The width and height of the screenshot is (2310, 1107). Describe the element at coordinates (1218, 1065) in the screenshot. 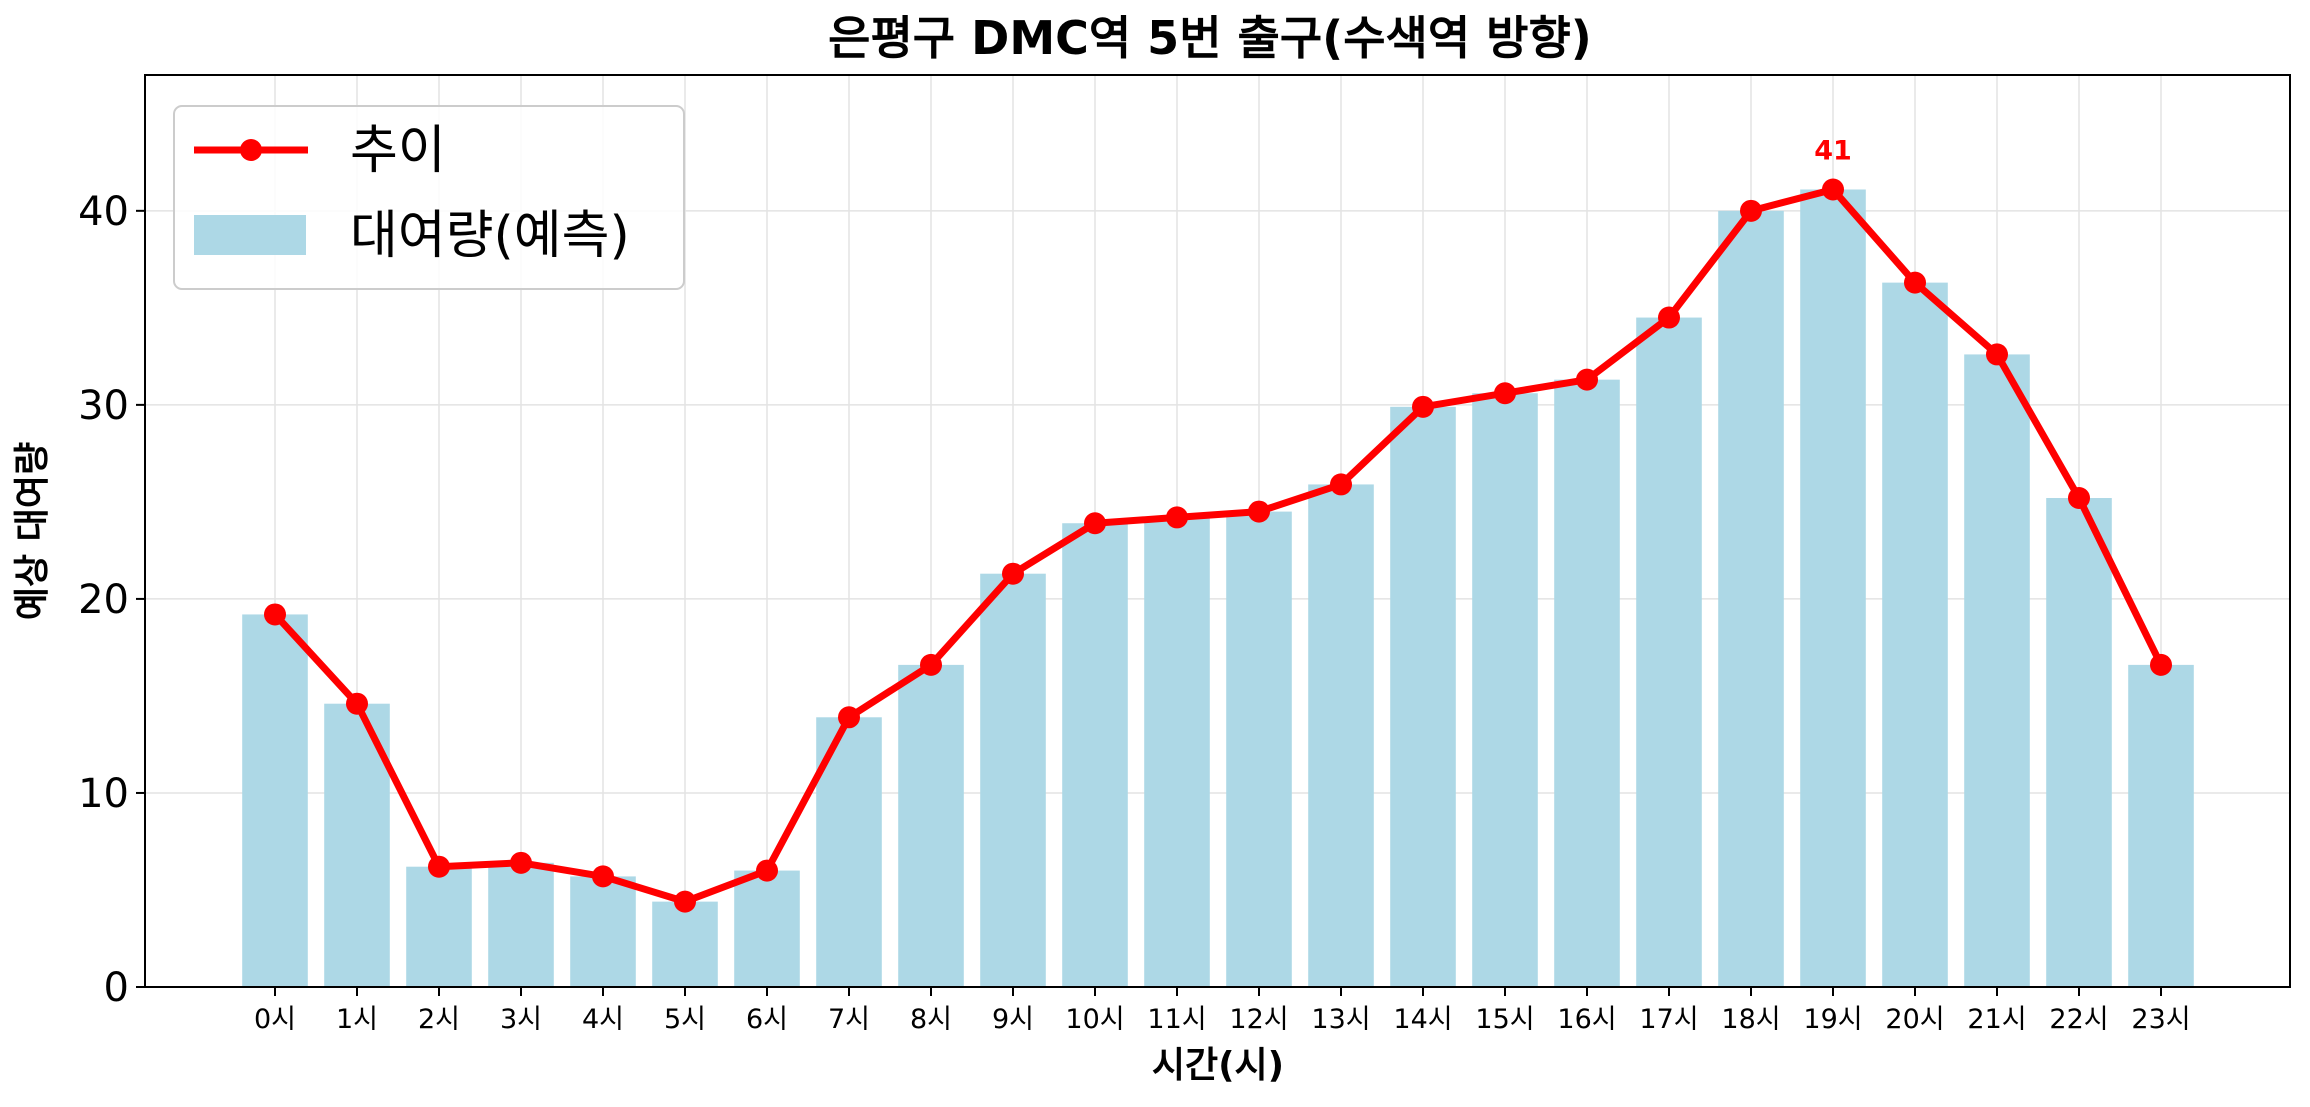

I see `x-axis-label: 시간(시)` at that location.